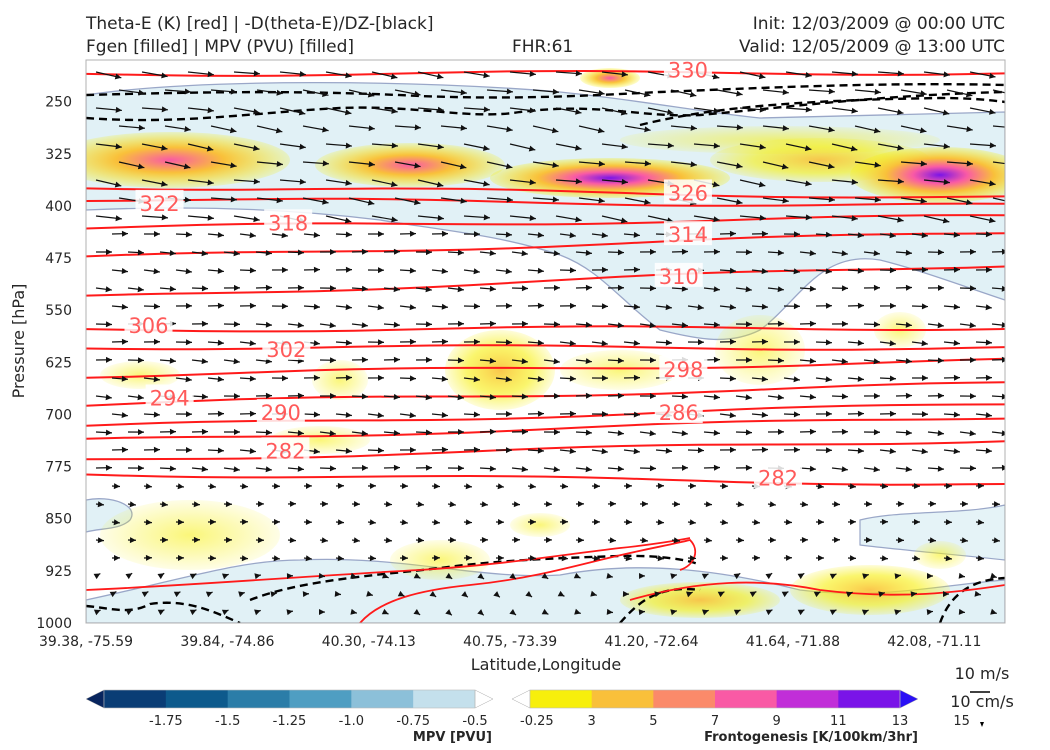 This screenshot has height=750, width=1050. Describe the element at coordinates (909, 699) in the screenshot. I see `colorbar-extend-right` at that location.